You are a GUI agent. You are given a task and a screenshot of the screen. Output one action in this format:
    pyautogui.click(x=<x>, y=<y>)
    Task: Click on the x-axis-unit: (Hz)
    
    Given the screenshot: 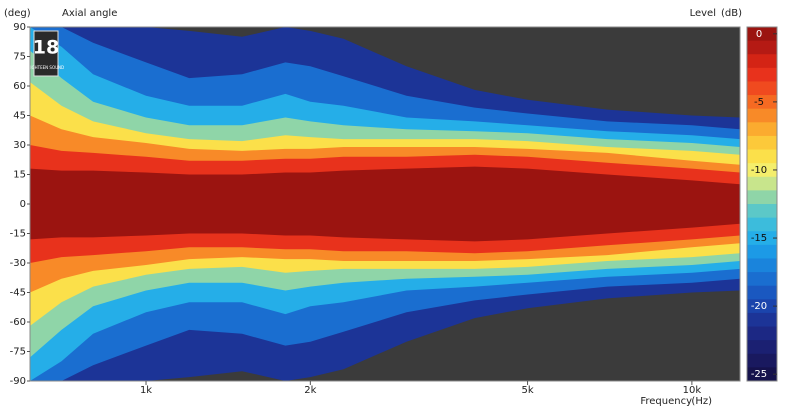 What is the action you would take?
    pyautogui.click(x=701, y=401)
    